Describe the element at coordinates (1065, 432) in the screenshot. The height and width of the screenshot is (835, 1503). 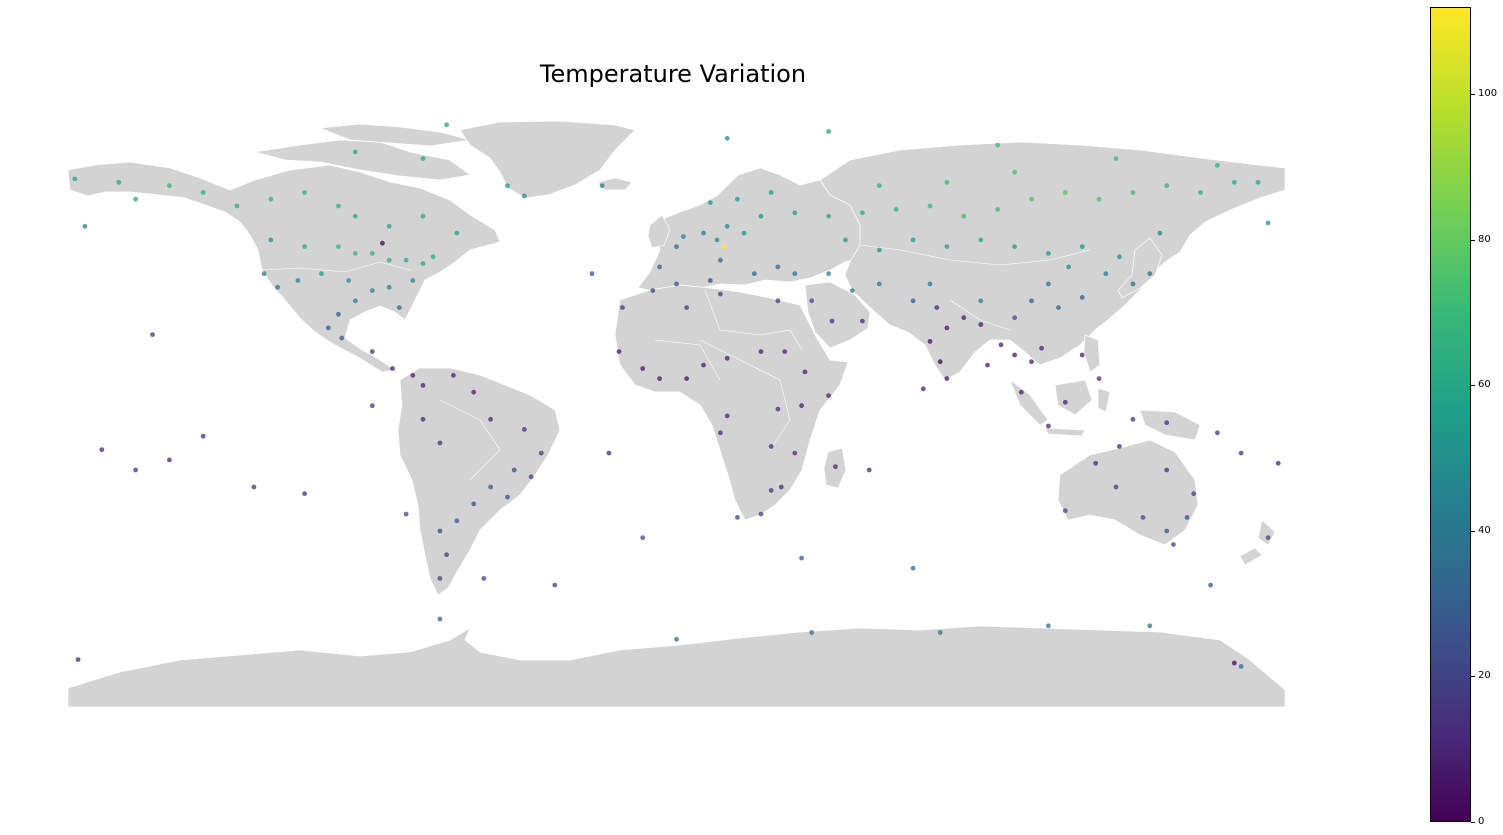
I see `land-java` at that location.